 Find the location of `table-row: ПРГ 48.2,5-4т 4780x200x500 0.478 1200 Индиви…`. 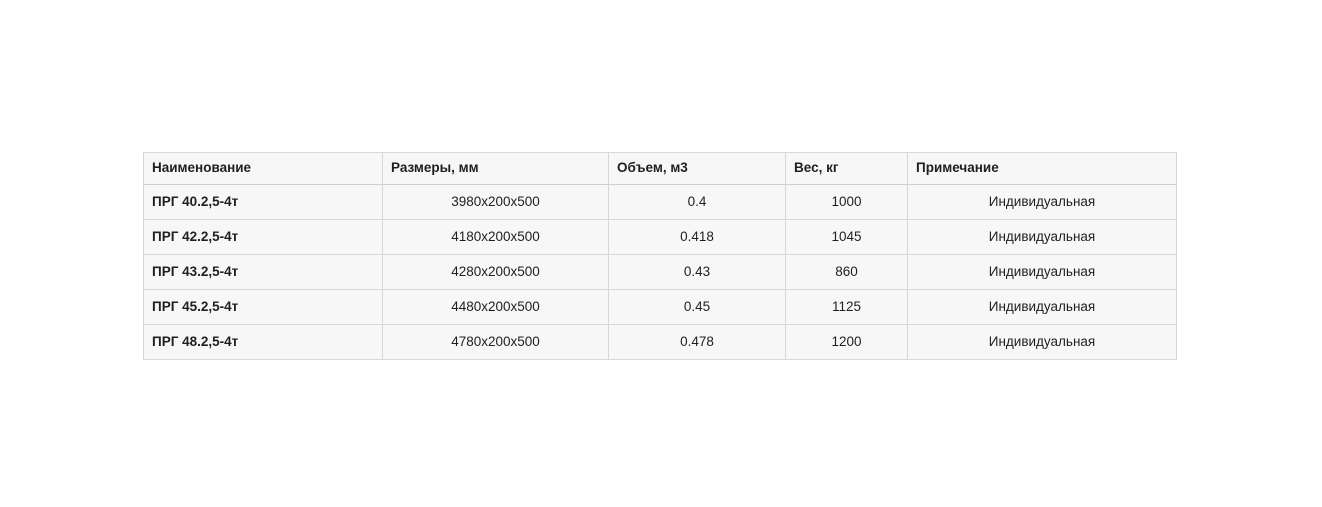

table-row: ПРГ 48.2,5-4т 4780x200x500 0.478 1200 Индиви… is located at coordinates (660, 342).